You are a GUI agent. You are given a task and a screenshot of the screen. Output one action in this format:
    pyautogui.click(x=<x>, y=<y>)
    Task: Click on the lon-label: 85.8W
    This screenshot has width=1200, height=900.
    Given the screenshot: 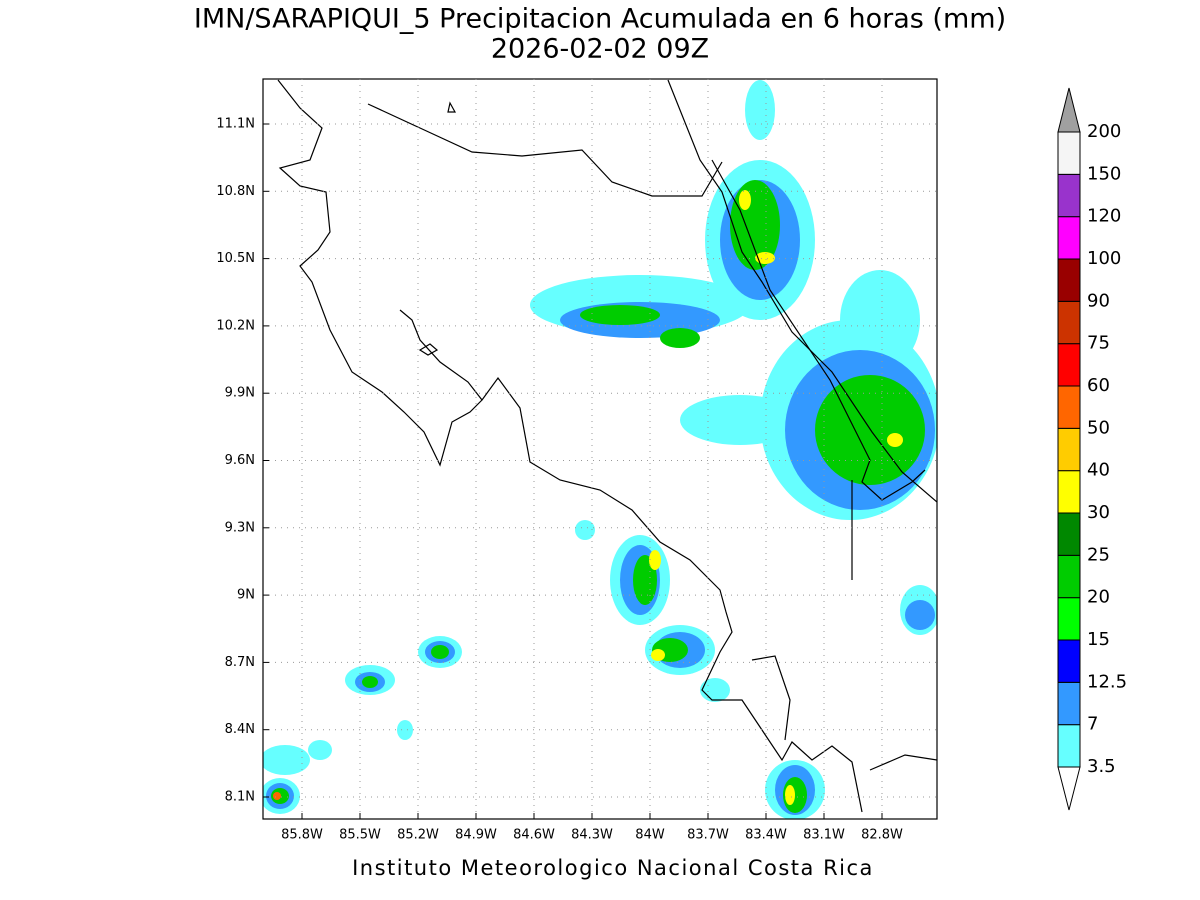 What is the action you would take?
    pyautogui.click(x=302, y=835)
    